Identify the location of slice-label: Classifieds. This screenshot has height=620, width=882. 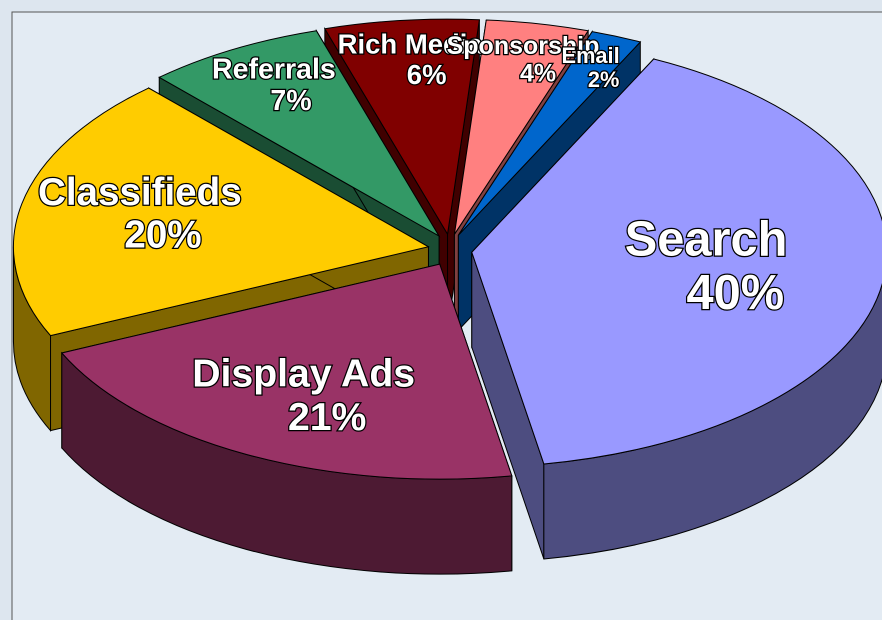
(140, 192).